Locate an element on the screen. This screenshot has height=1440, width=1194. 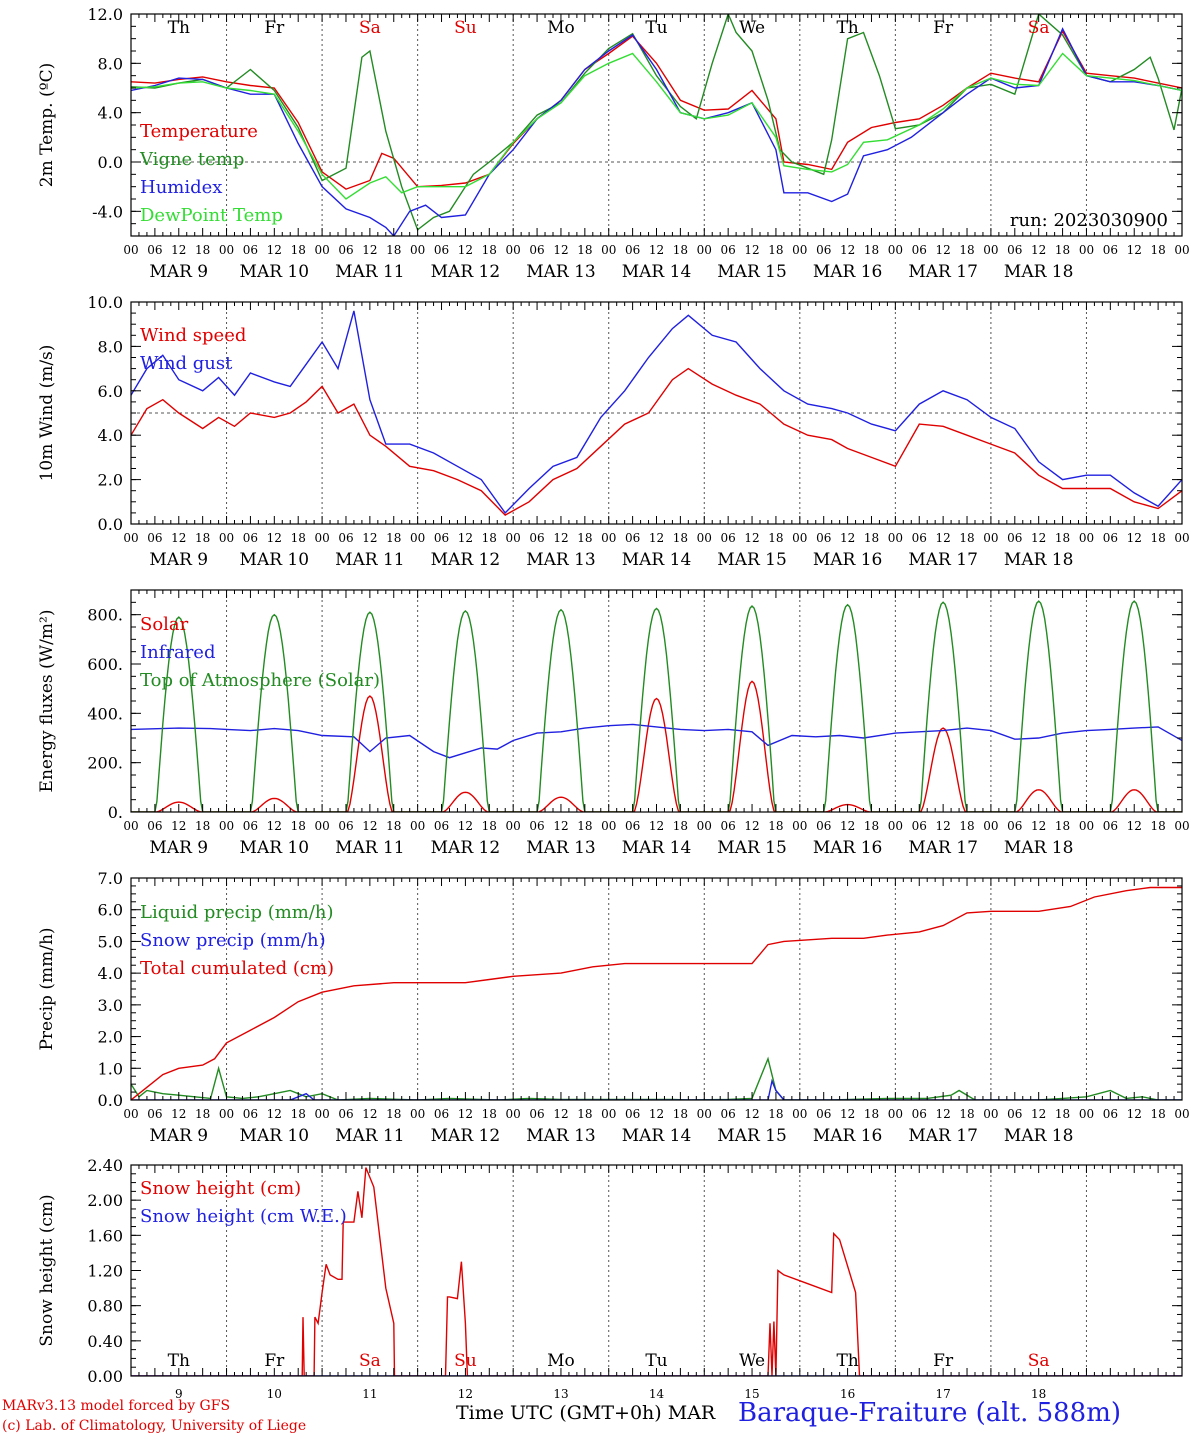
day-number-label: 13 is located at coordinates (560, 1394).